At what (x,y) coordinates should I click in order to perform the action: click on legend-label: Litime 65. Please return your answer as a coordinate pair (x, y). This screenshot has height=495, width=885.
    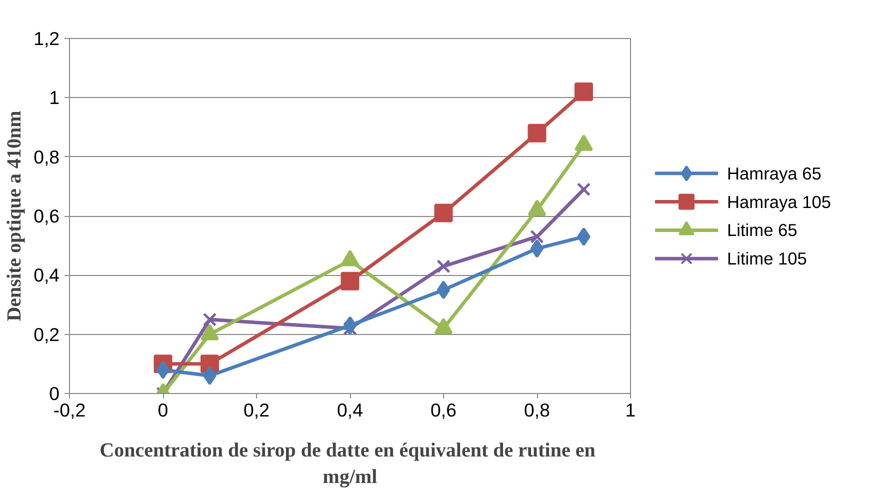
    Looking at the image, I should click on (762, 230).